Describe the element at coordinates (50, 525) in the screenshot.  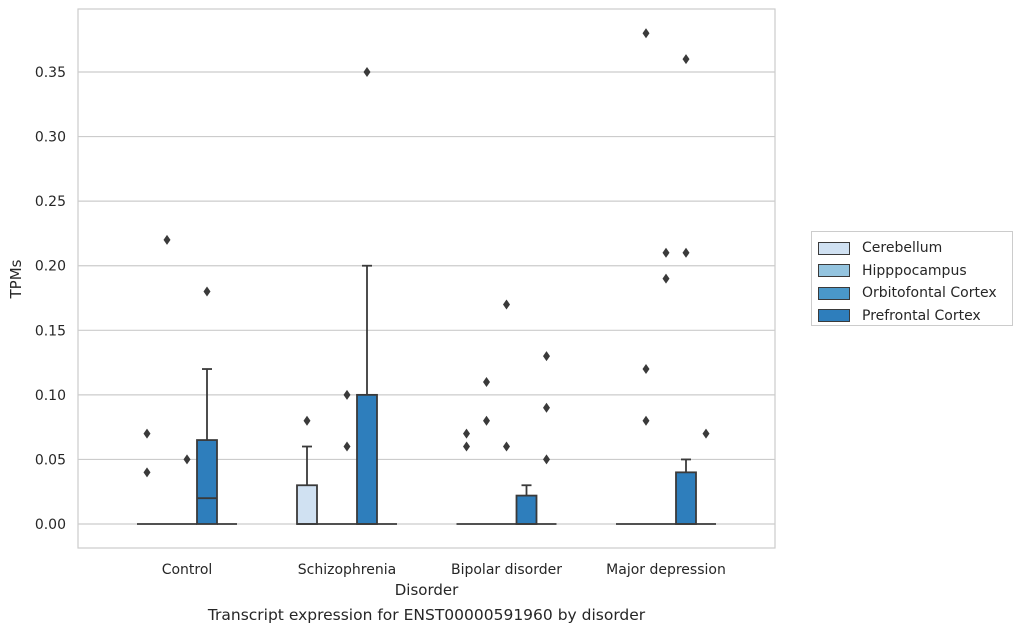
I see `y-tick-label: 0.00` at that location.